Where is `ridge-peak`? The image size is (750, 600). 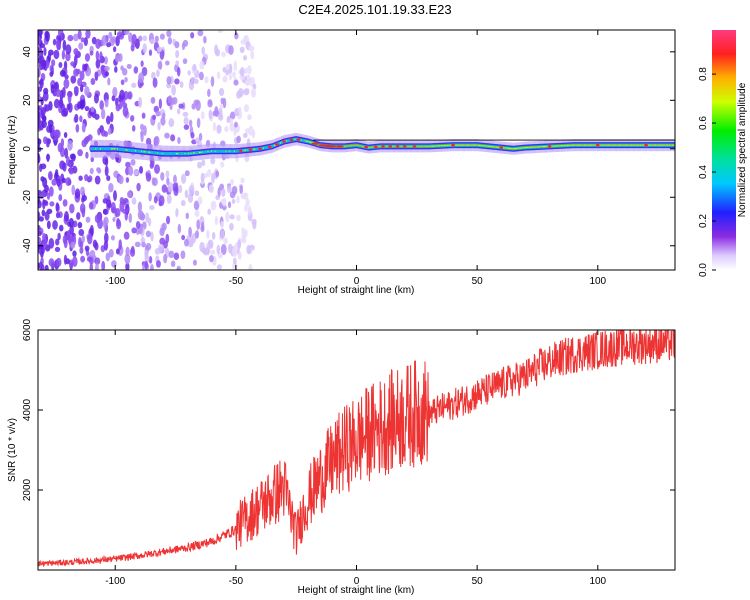 ridge-peak is located at coordinates (414, 146).